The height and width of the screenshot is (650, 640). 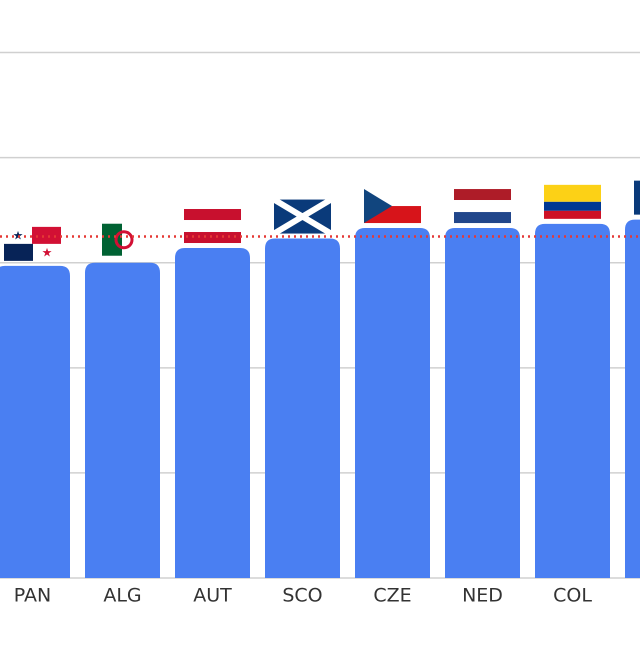 I want to click on x-tick-label: COL, so click(x=572, y=596).